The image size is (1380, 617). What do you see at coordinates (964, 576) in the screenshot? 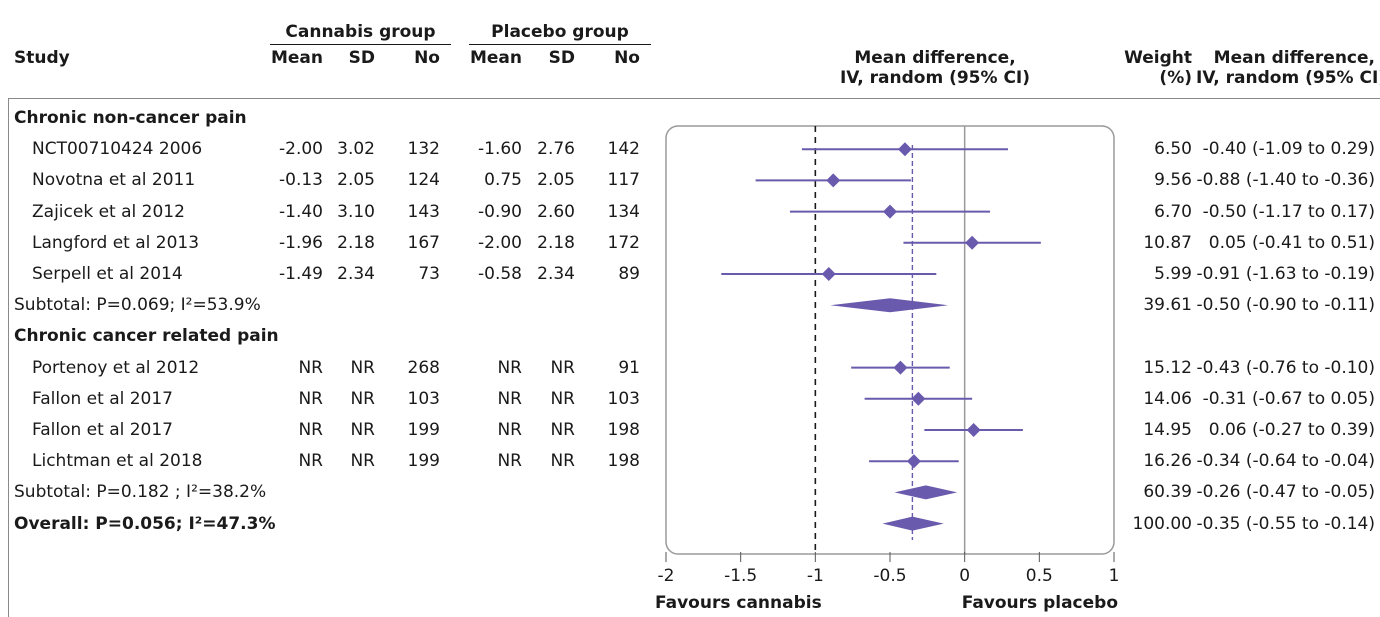
I see `axis-tick-label: 0` at bounding box center [964, 576].